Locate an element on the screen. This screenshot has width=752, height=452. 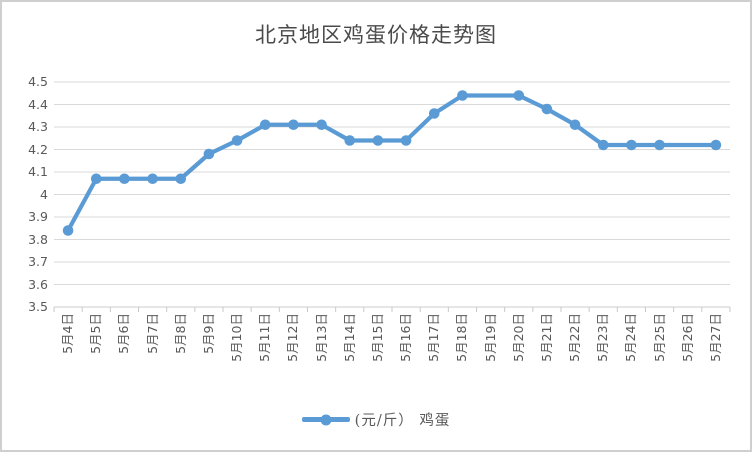
y-axis-label: 3.5 is located at coordinates (38, 306).